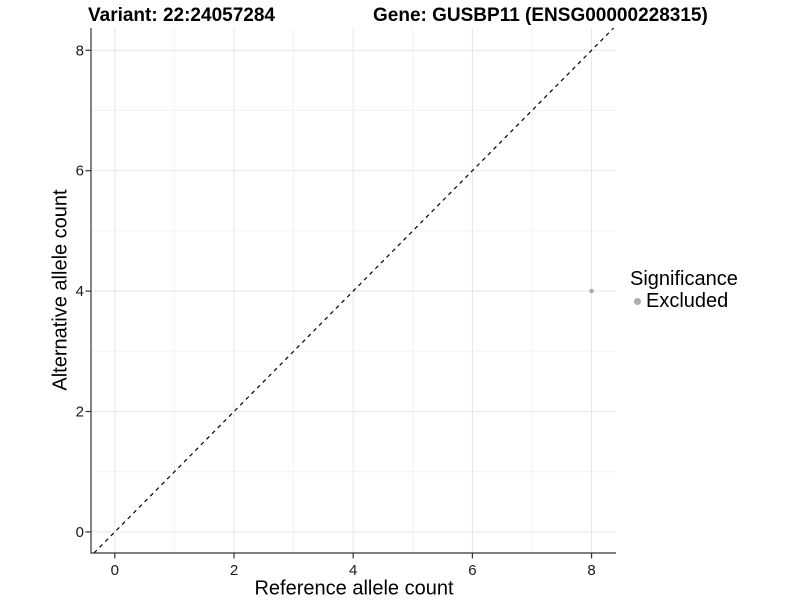 The width and height of the screenshot is (800, 600). What do you see at coordinates (234, 570) in the screenshot?
I see `x-tick-label: 2` at bounding box center [234, 570].